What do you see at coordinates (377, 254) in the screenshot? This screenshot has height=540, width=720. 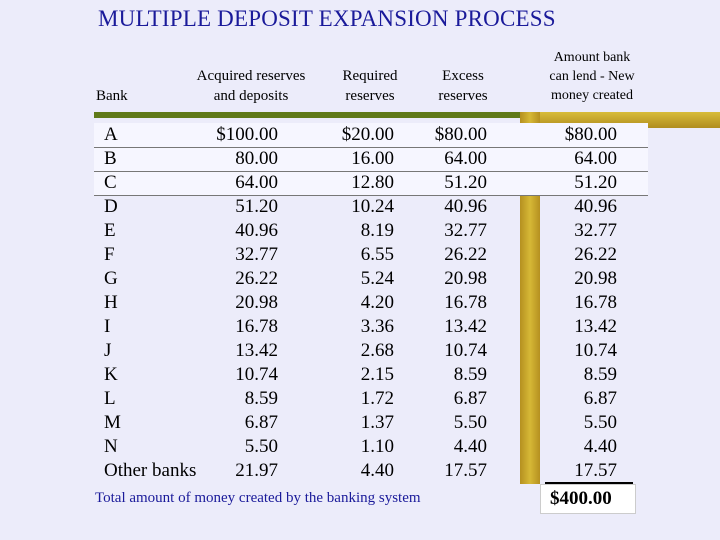 I see `cell-required: 6.55` at bounding box center [377, 254].